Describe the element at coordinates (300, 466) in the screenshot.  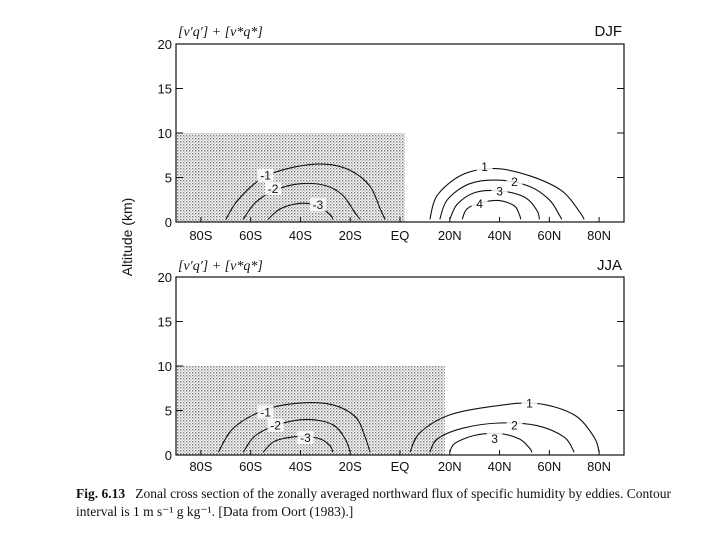
I see `jja-x-tick-label: 40S` at that location.